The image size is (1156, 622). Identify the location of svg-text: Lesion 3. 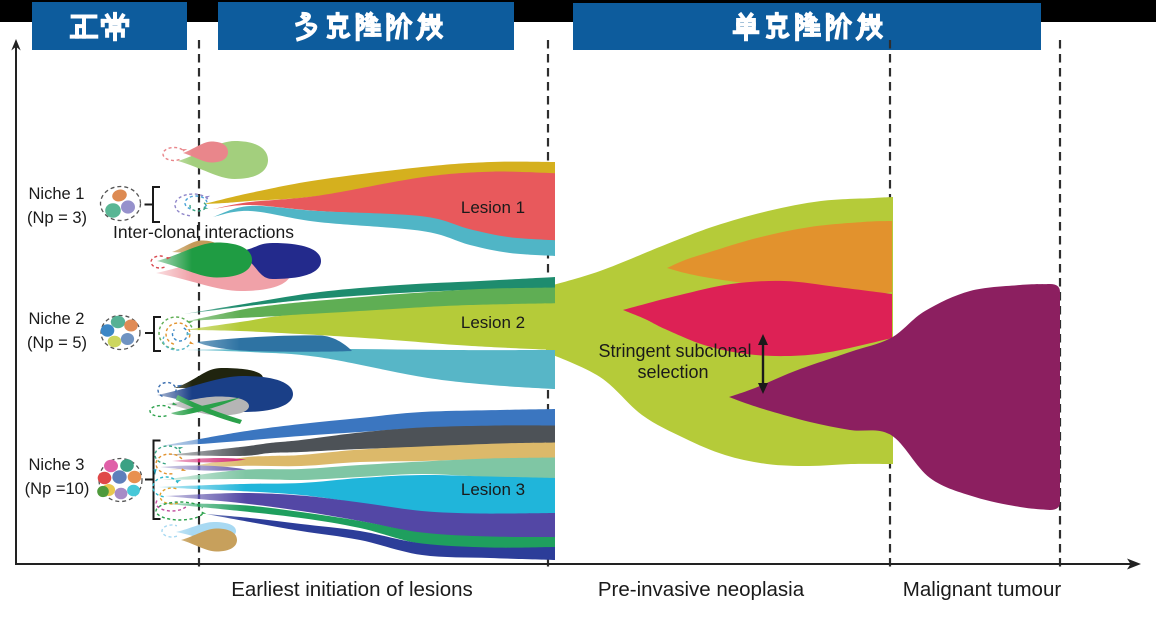
(493, 489).